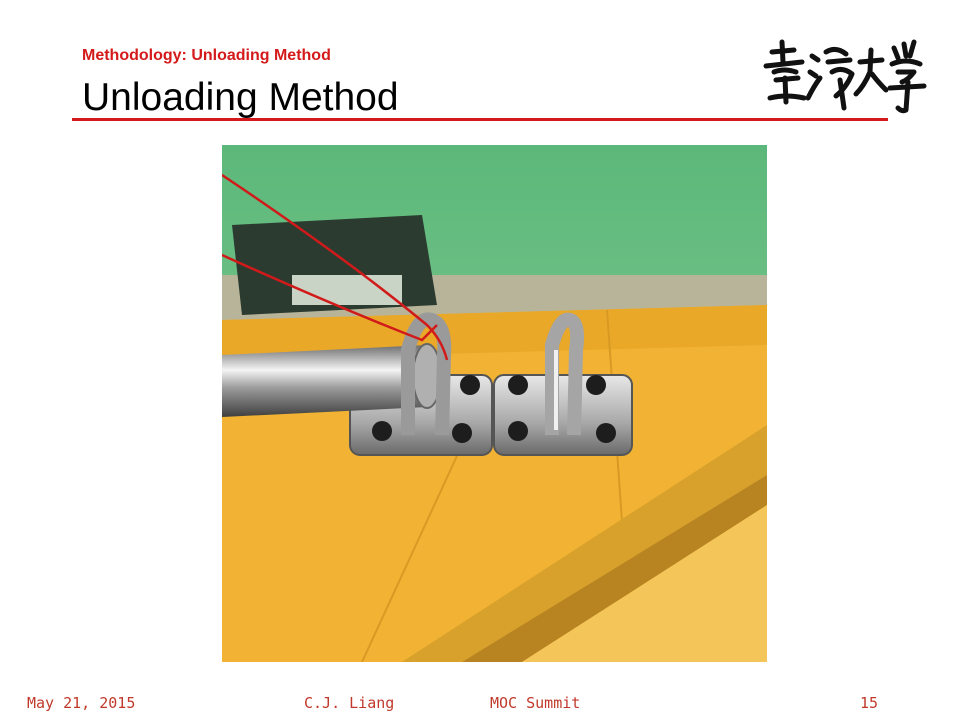 The height and width of the screenshot is (720, 960). Describe the element at coordinates (349, 703) in the screenshot. I see `footer-author: C.J. Liang` at that location.